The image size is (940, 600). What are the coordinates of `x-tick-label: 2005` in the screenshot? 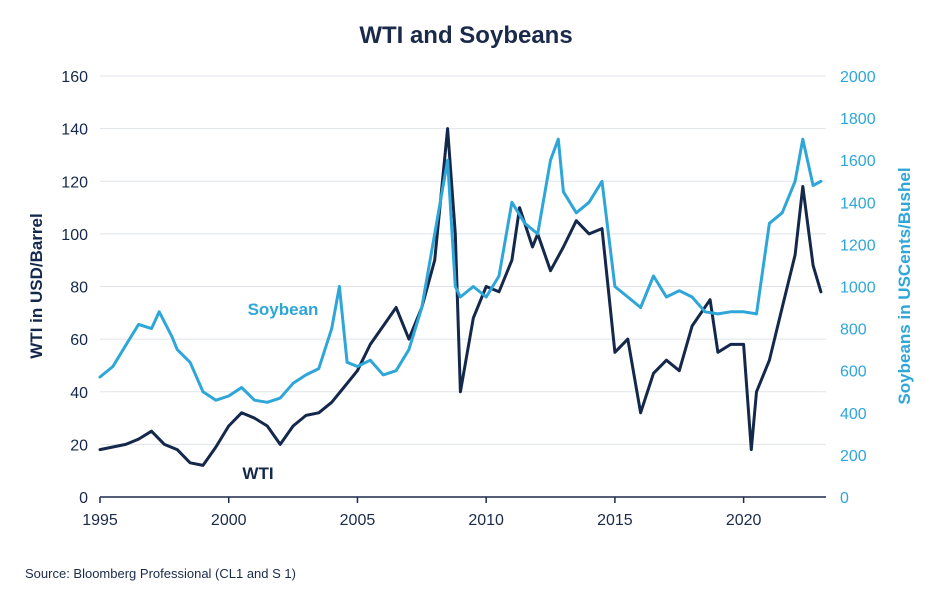 It's located at (358, 520).